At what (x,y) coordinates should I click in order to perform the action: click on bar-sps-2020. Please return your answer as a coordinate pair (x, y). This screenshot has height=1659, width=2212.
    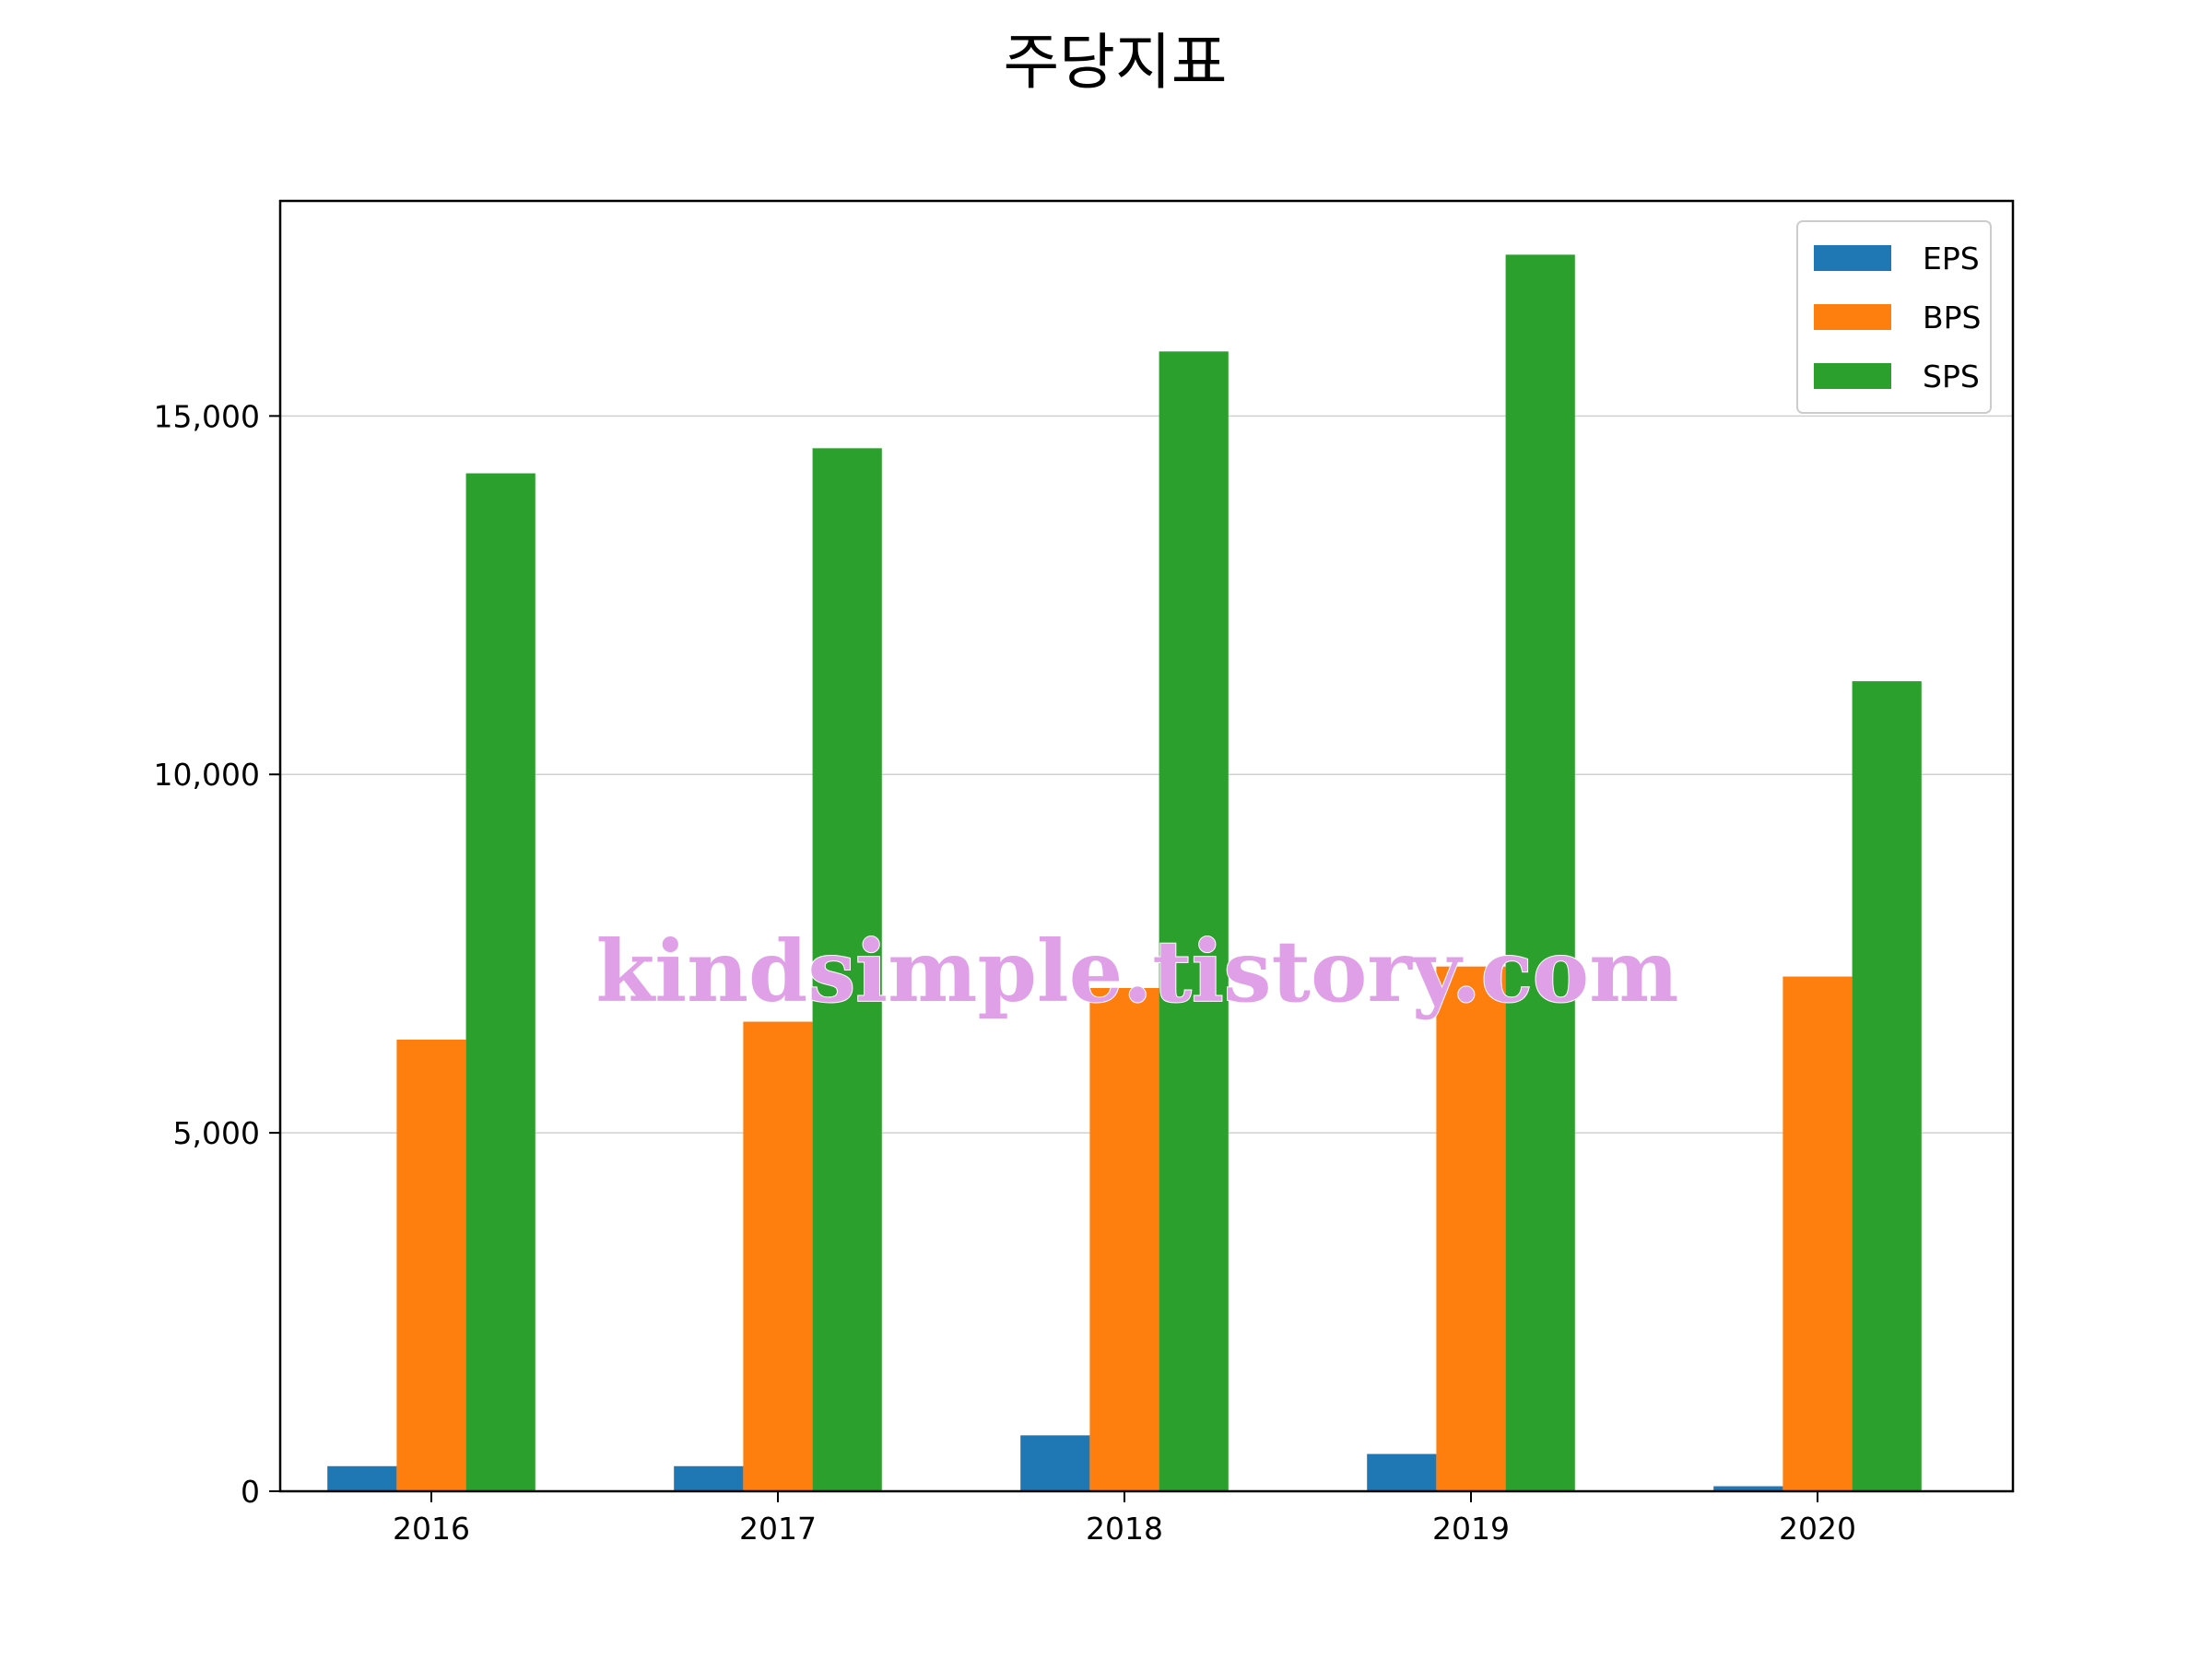
    Looking at the image, I should click on (1887, 1086).